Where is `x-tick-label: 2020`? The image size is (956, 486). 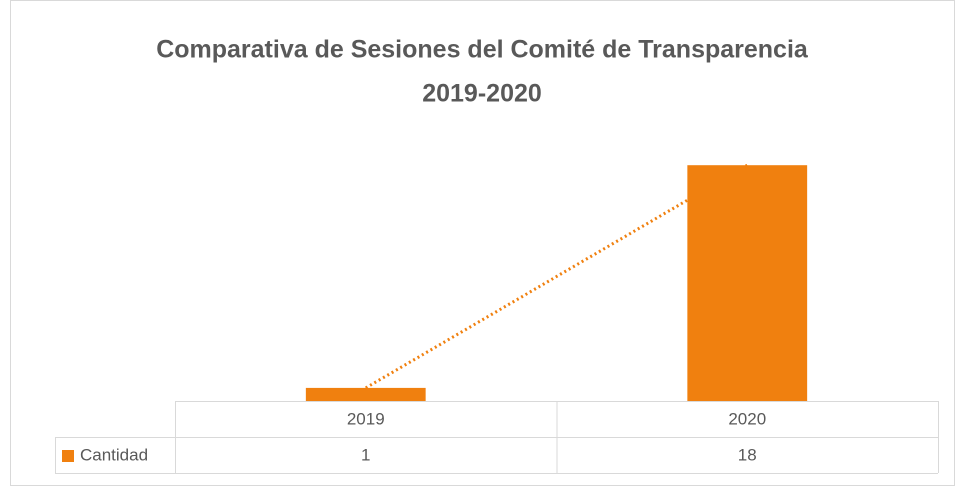 x-tick-label: 2020 is located at coordinates (747, 418).